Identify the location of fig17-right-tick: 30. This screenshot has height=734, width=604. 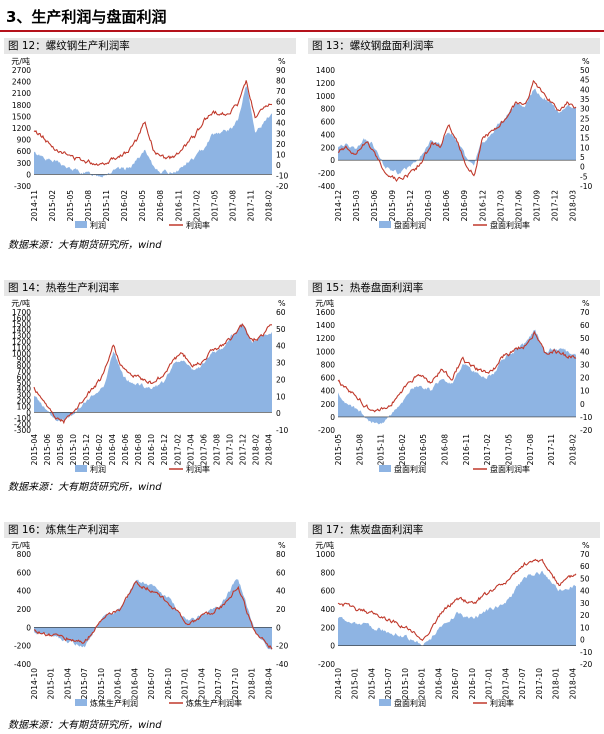
(585, 603).